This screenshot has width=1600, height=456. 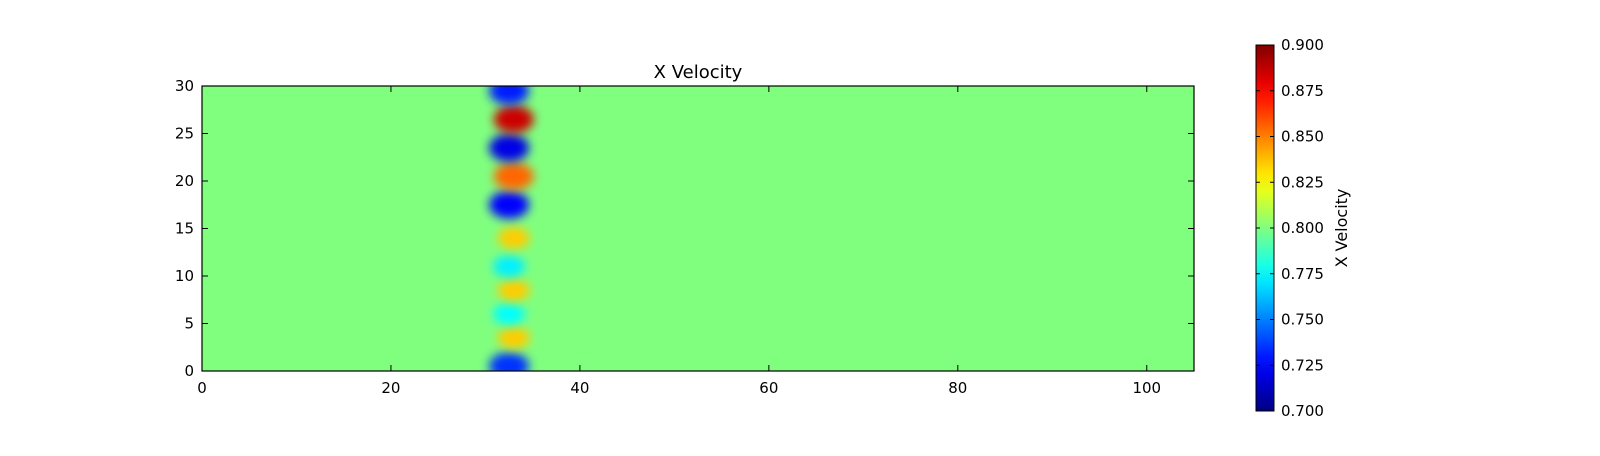 What do you see at coordinates (957, 388) in the screenshot?
I see `x-tick-label: 80` at bounding box center [957, 388].